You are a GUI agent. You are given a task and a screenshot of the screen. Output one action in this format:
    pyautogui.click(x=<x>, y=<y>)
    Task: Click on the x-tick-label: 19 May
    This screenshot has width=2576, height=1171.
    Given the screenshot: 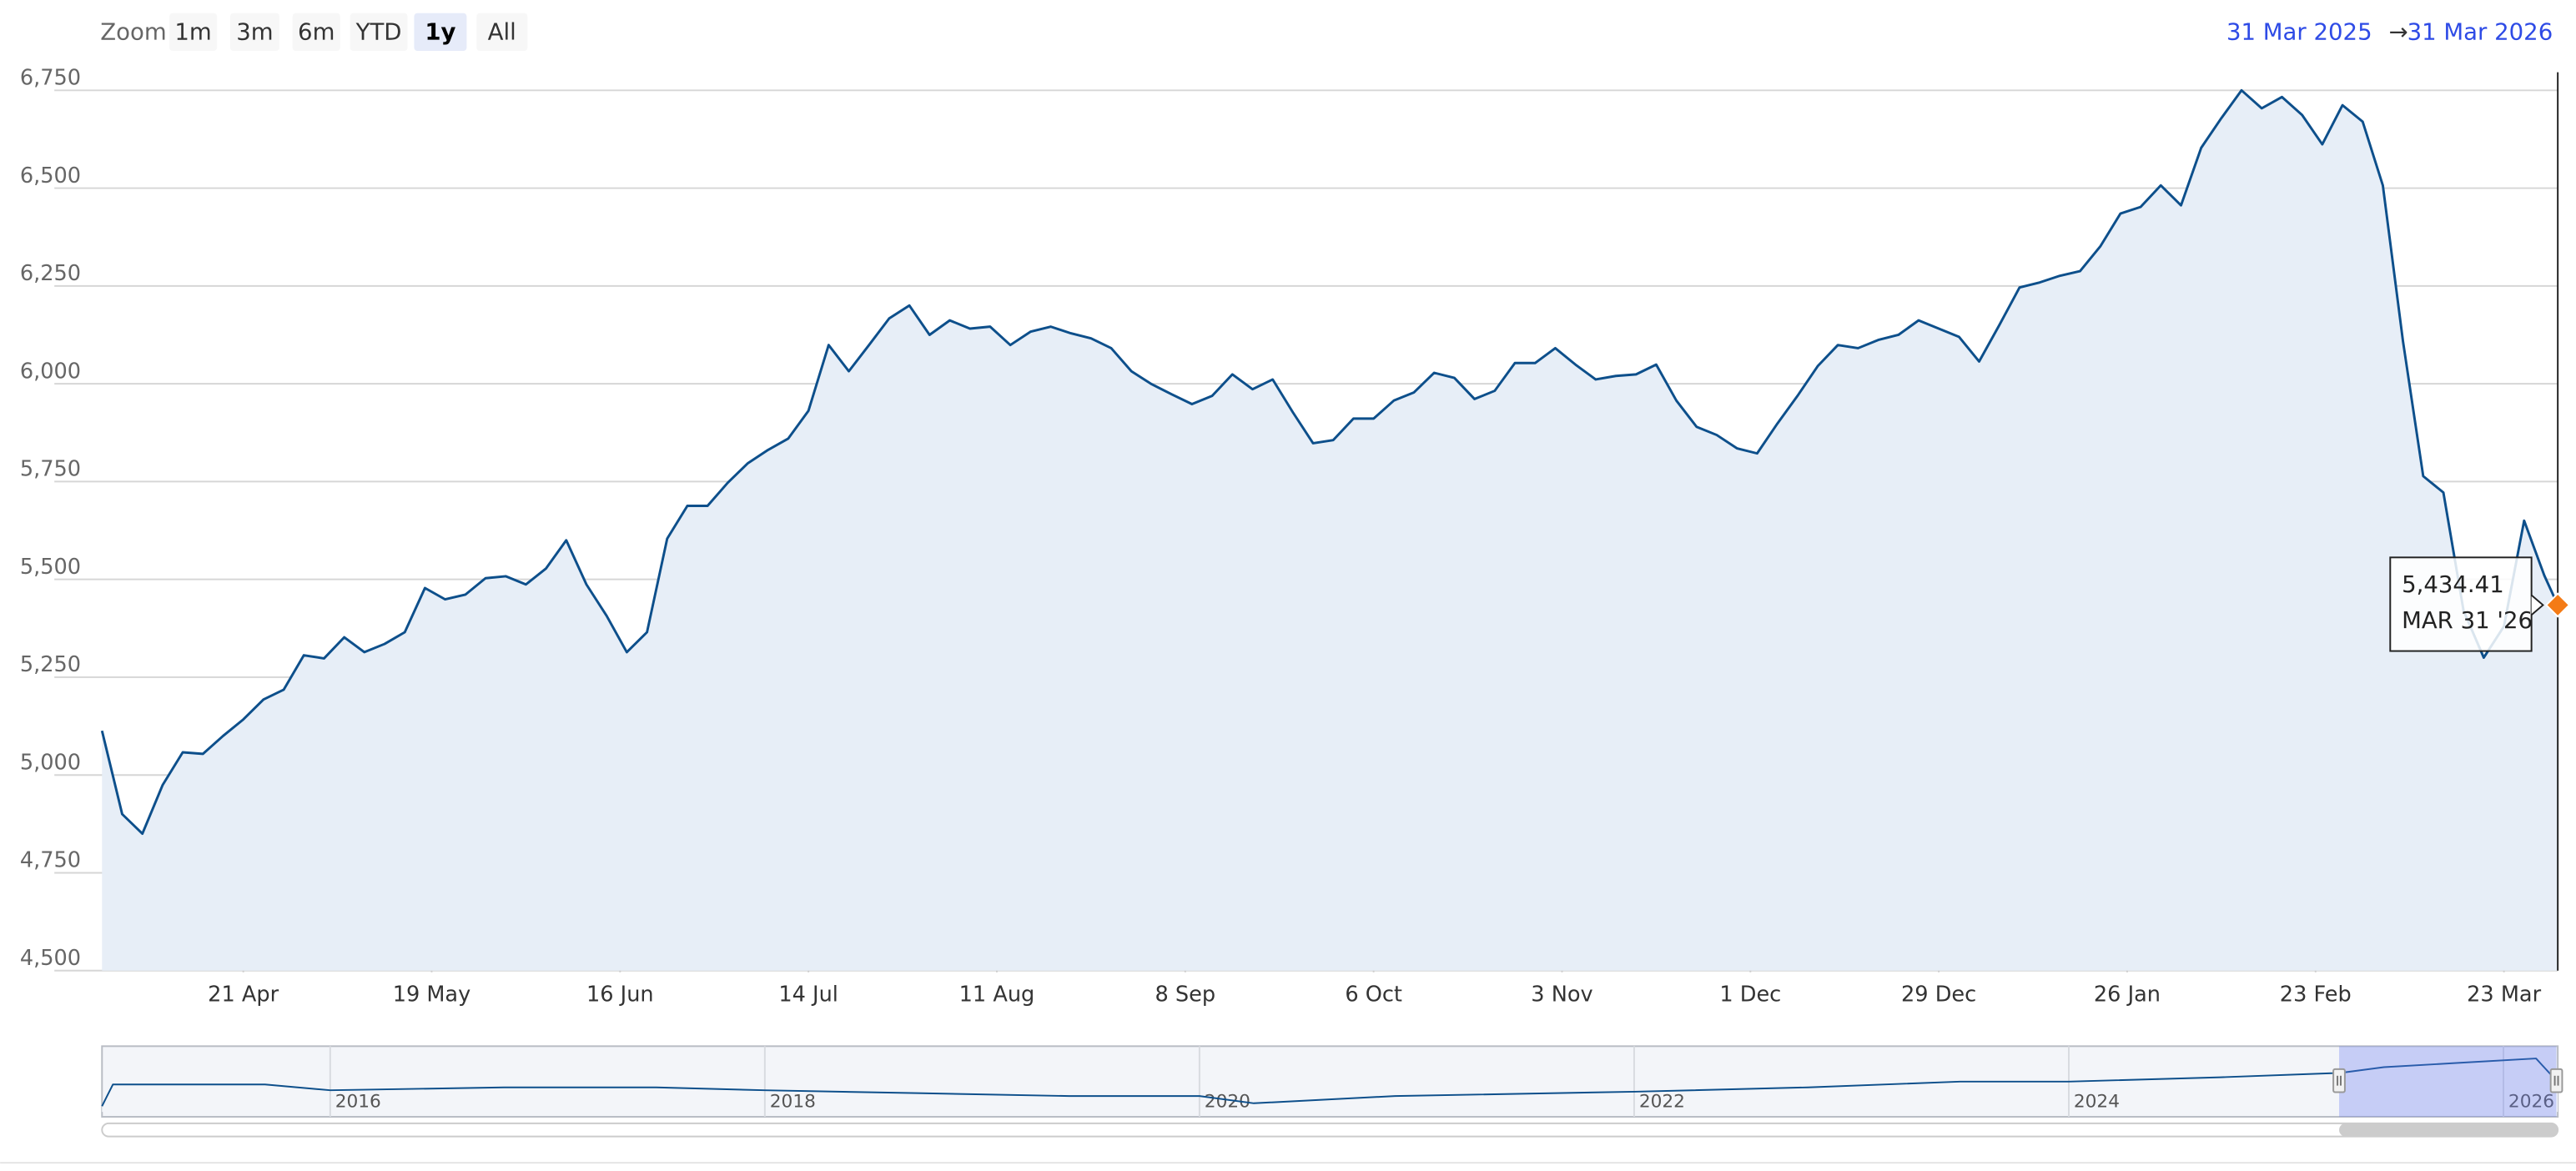 What is the action you would take?
    pyautogui.click(x=432, y=994)
    